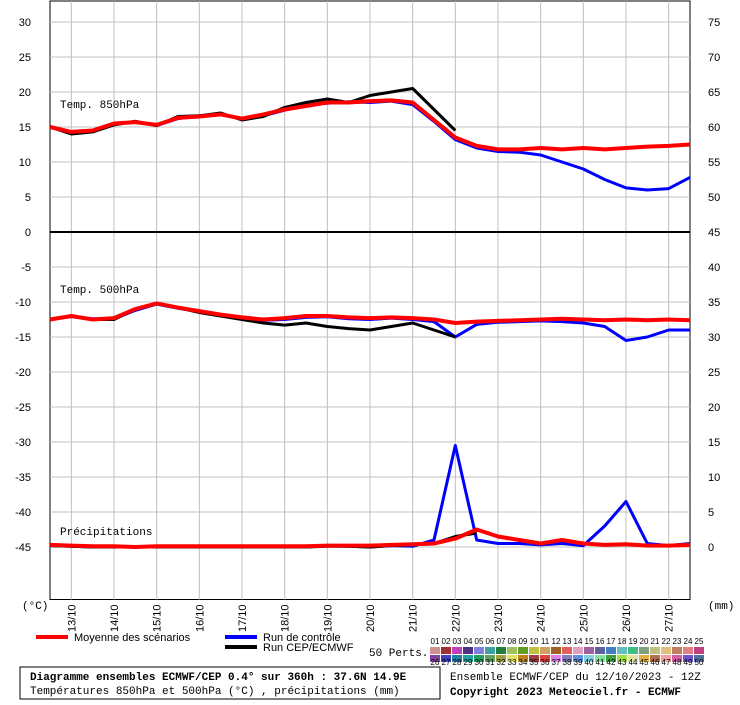 This screenshot has width=740, height=705. Describe the element at coordinates (542, 618) in the screenshot. I see `x-tick-label: 24/10` at that location.